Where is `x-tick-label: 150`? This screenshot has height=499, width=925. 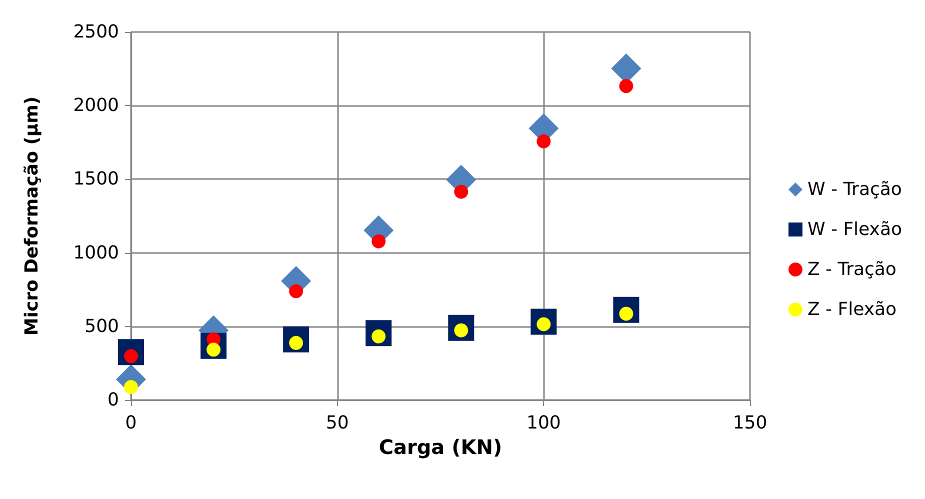
x-tick-label: 150 is located at coordinates (750, 423).